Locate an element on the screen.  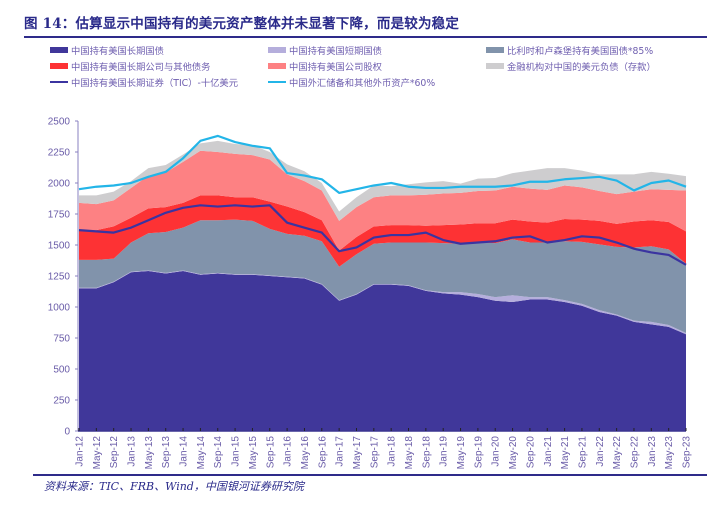
x-tick-label: Jan-20 is located at coordinates (496, 451).